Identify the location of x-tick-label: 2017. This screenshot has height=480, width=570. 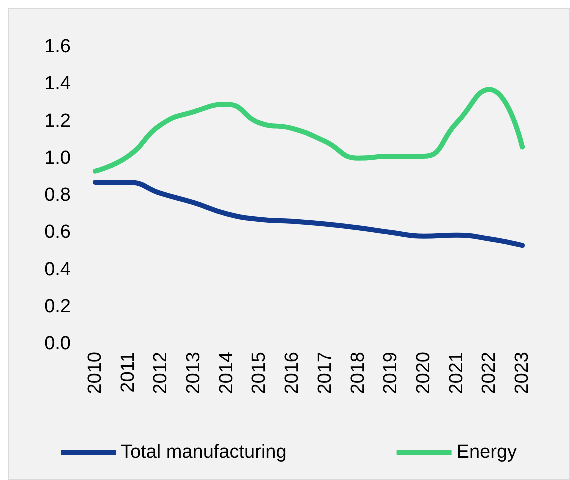
(325, 373).